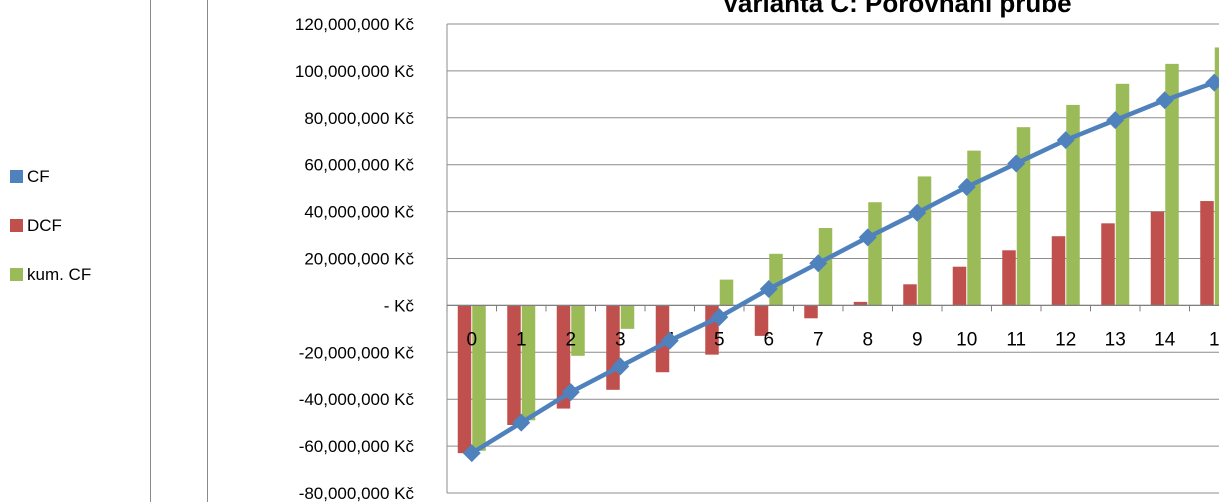  I want to click on y-tick-label: -80,000,000 Kč, so click(357, 493).